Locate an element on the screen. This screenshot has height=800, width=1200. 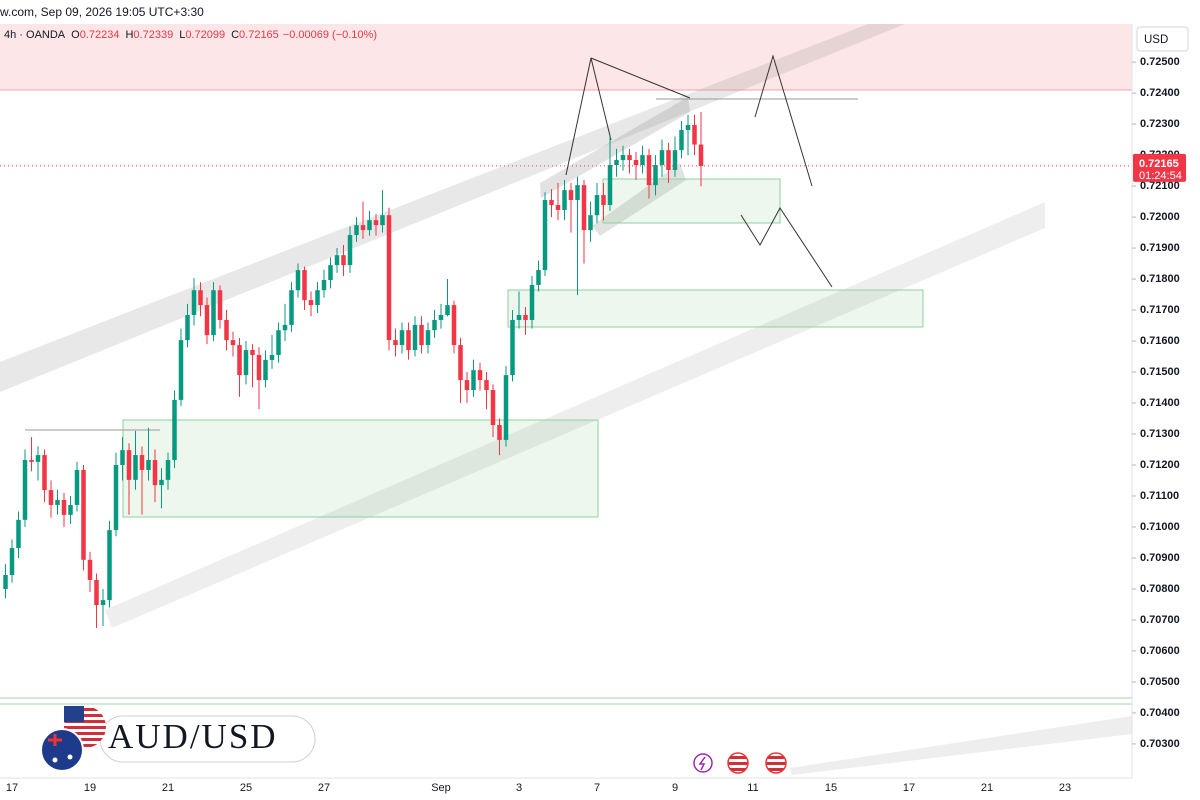
y-tick-label: 0.71700 is located at coordinates (1160, 310).